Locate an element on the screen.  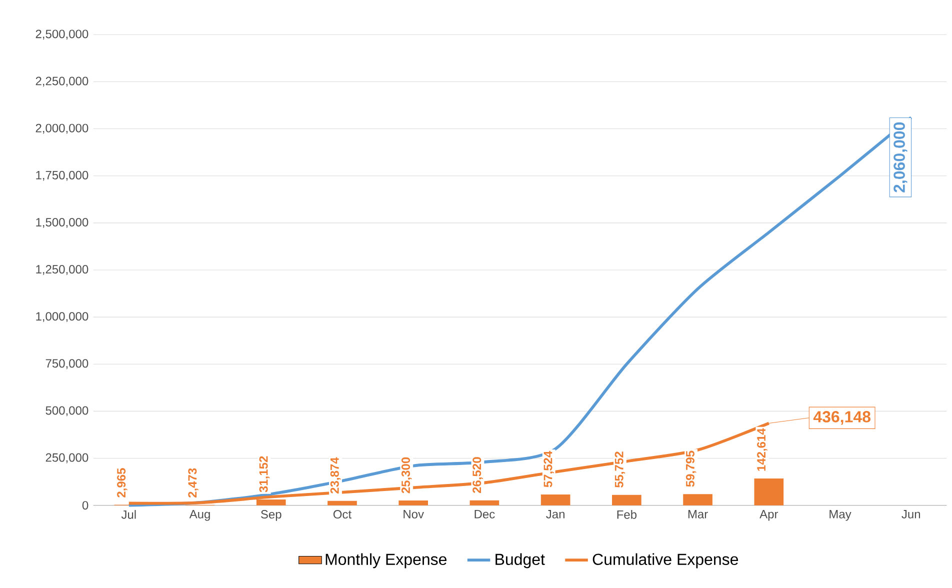
x-tick-label: Nov is located at coordinates (414, 514).